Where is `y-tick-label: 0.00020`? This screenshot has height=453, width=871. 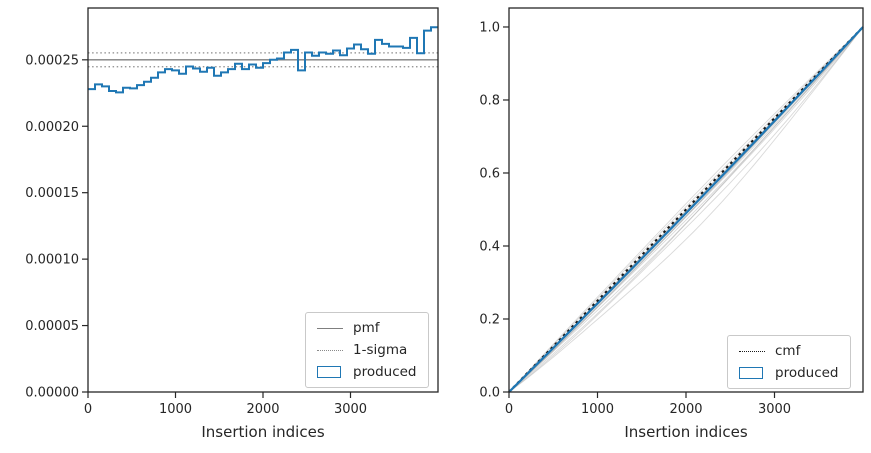
y-tick-label: 0.00020 is located at coordinates (52, 127).